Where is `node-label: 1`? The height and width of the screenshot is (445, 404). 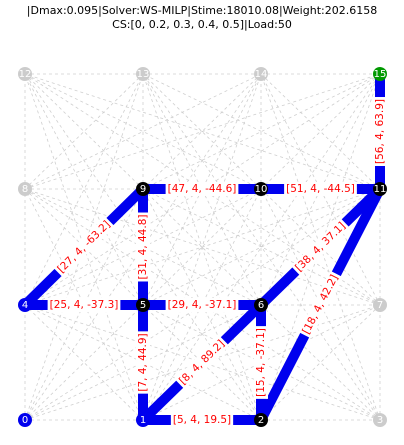 node-label: 1 is located at coordinates (143, 420).